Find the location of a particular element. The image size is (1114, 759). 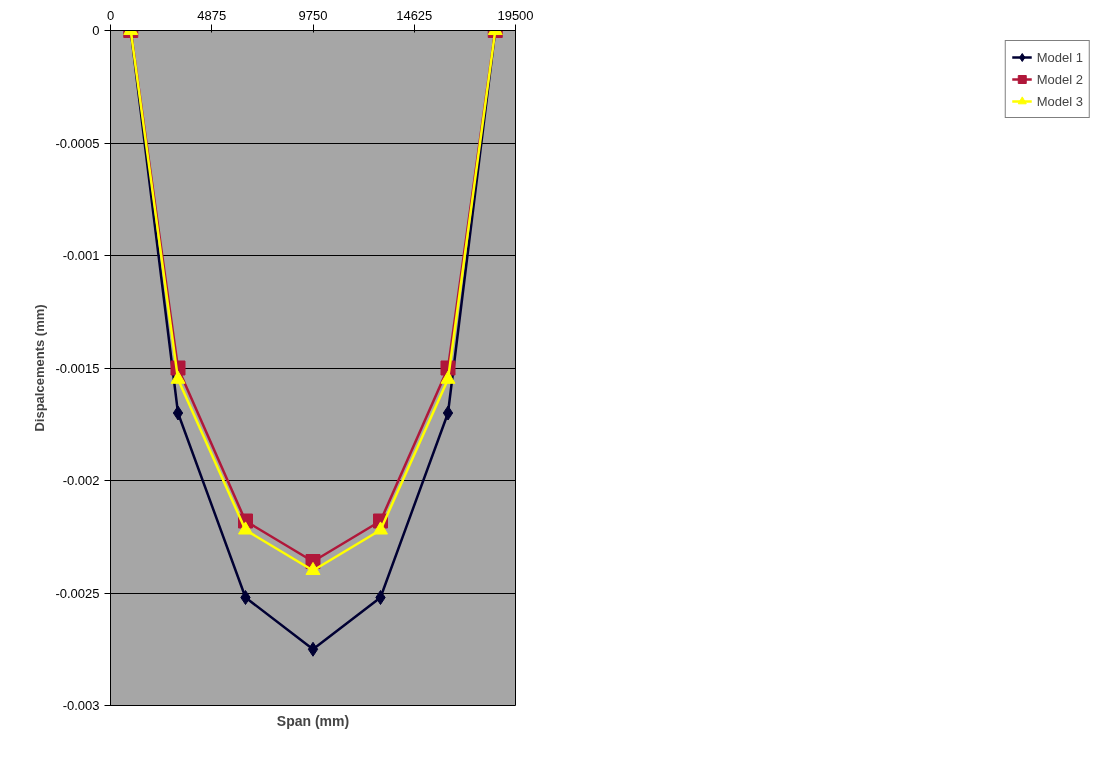

y-tick-label: -0.001 is located at coordinates (81, 255).